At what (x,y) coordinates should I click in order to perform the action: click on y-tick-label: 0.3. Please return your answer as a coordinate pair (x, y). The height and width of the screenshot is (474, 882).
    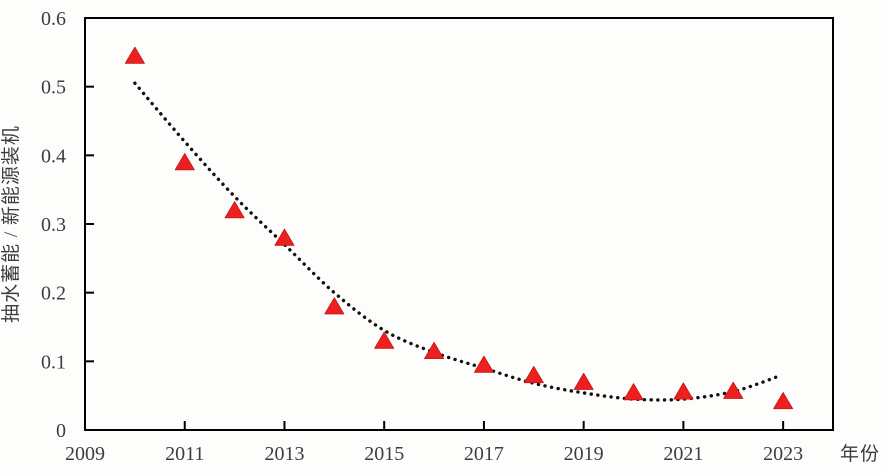
    Looking at the image, I should click on (53, 225).